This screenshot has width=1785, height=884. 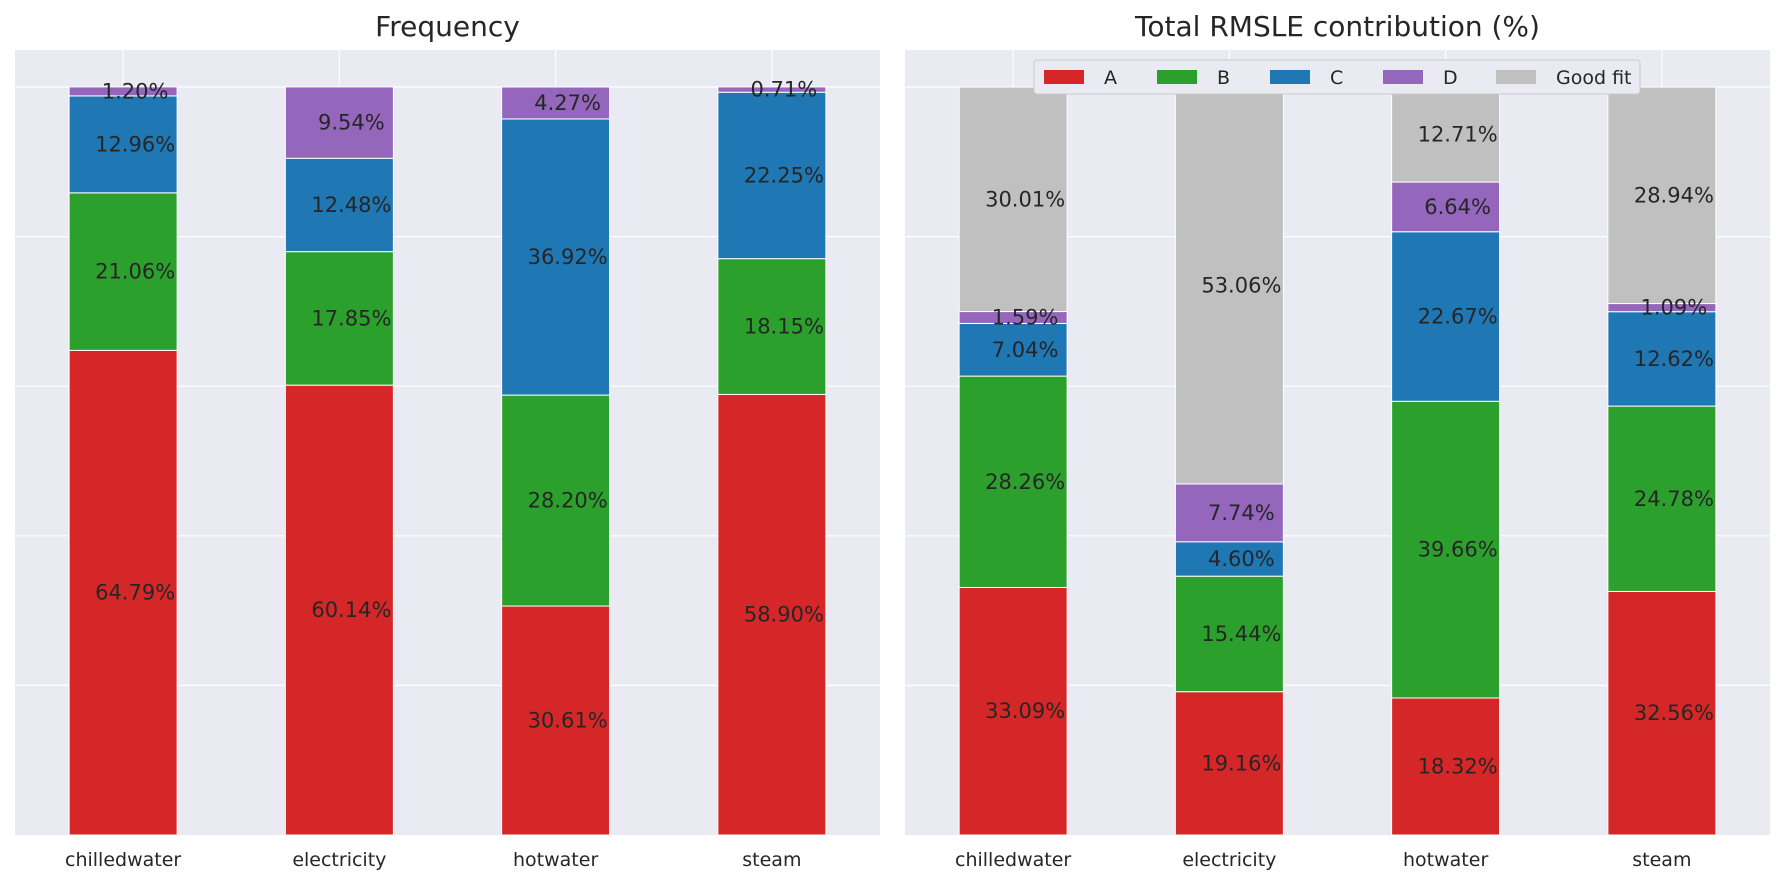 I want to click on data-label-chilledwater-good-fit: 30.01%, so click(x=1025, y=199).